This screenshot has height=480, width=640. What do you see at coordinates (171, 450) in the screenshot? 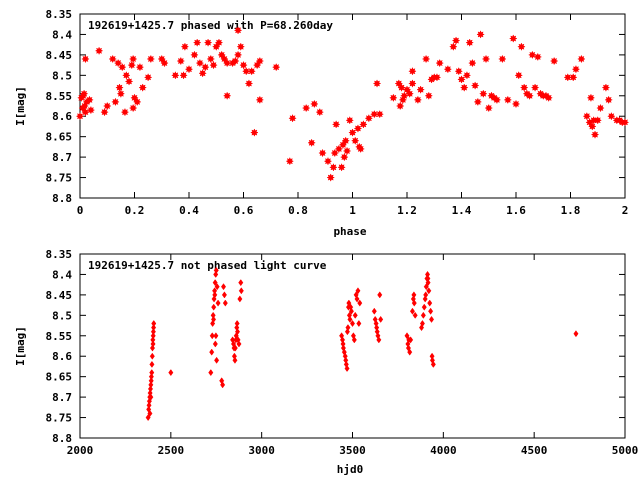
I see `x-tick-label: 2500` at bounding box center [171, 450].